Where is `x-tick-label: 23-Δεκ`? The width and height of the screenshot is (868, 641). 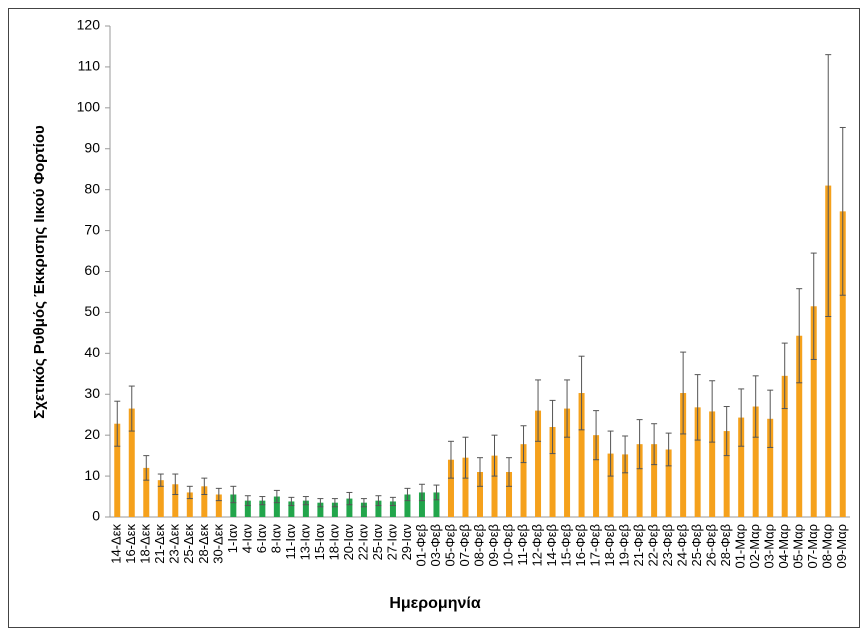 x-tick-label: 23-Δεκ is located at coordinates (174, 544).